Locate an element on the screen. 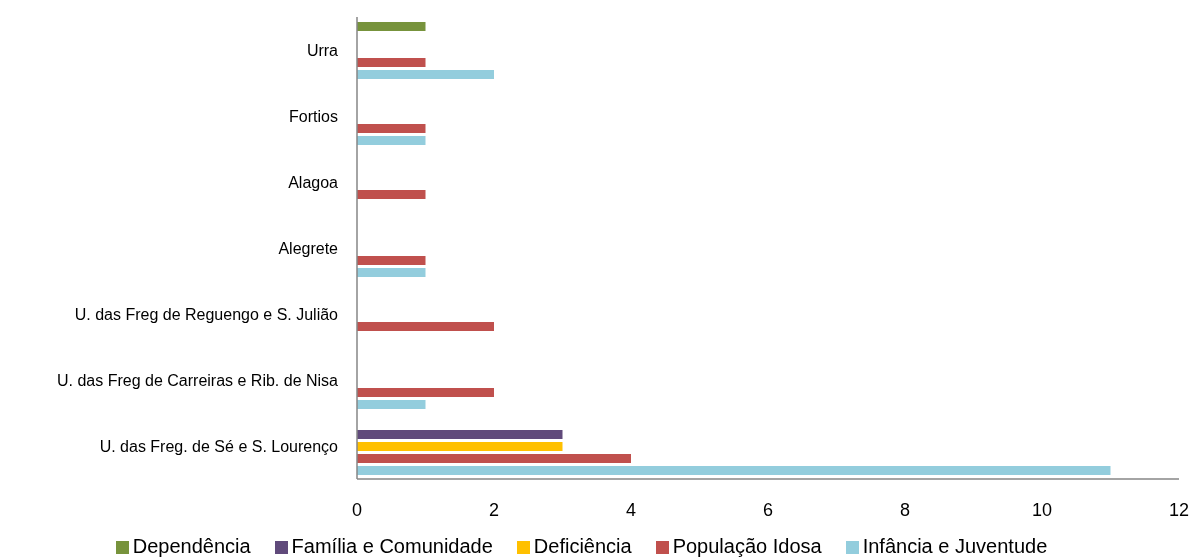 The width and height of the screenshot is (1193, 558). y-tick-label: U. das Freg de Reguengo e S. Julião is located at coordinates (206, 314).